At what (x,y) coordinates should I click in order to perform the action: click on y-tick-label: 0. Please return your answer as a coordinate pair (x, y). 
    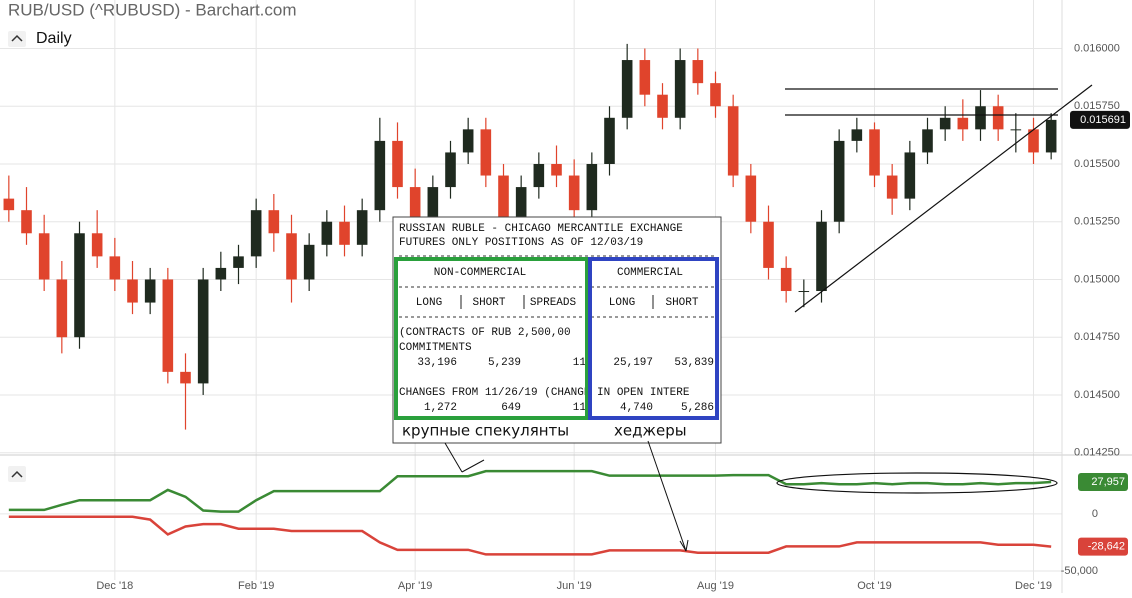
    Looking at the image, I should click on (1095, 514).